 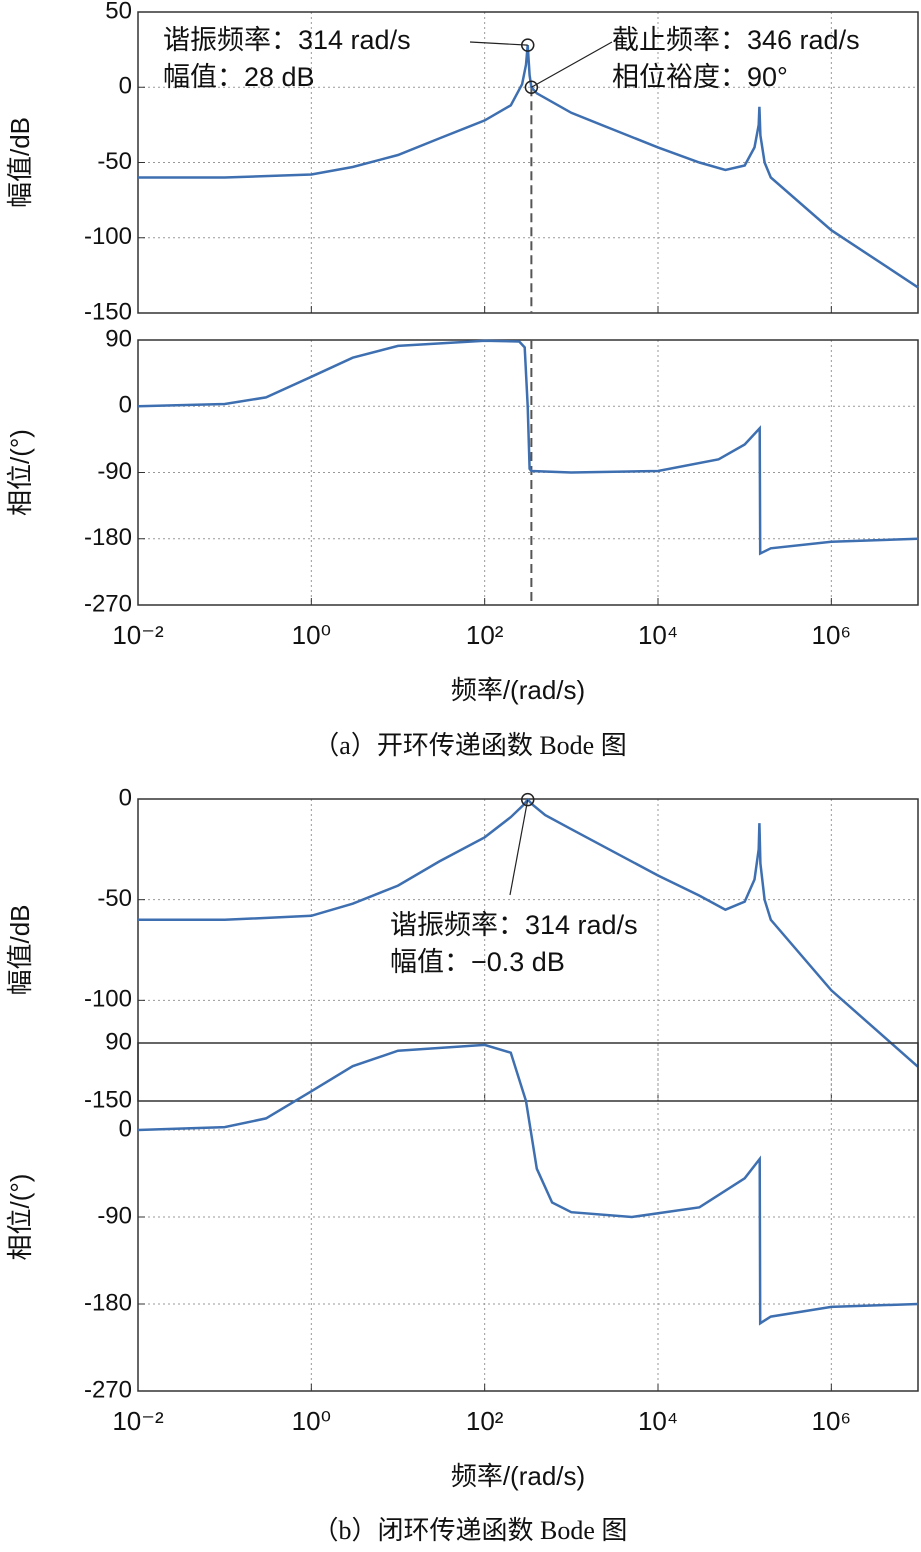 I want to click on caption: （a）开环传递函数 Bode 图, so click(x=469, y=745).